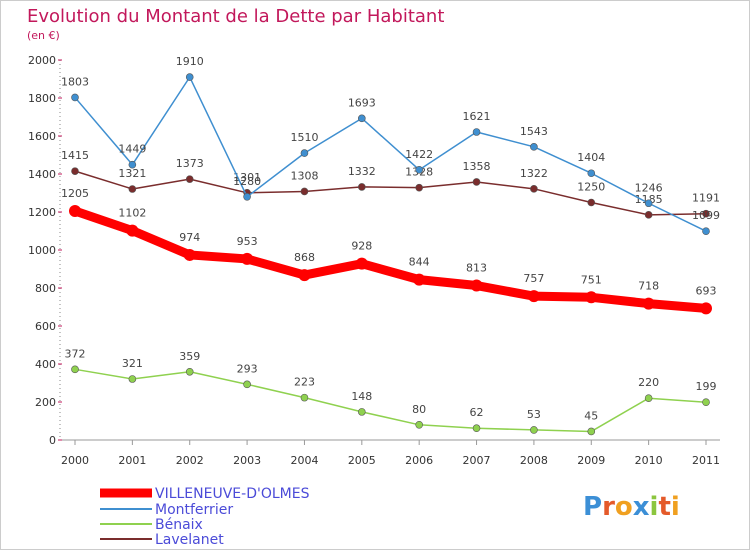 Image resolution: width=750 pixels, height=550 pixels. Describe the element at coordinates (52, 440) in the screenshot. I see `y-tick-label: 0` at that location.